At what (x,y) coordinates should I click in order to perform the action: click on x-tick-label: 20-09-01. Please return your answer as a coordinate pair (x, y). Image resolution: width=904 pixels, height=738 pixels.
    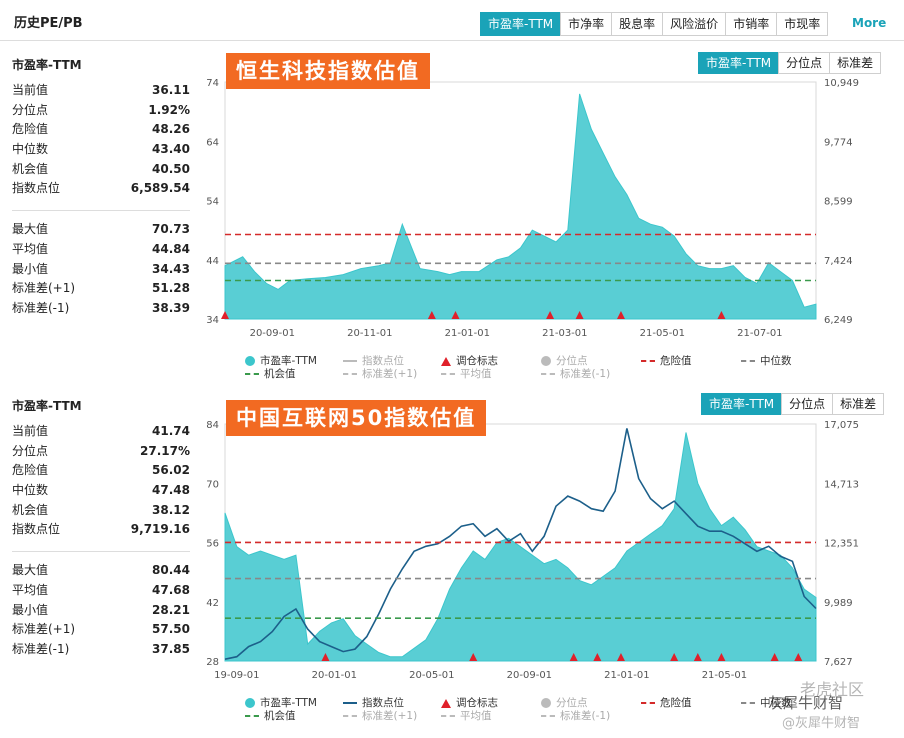
    Looking at the image, I should click on (529, 675).